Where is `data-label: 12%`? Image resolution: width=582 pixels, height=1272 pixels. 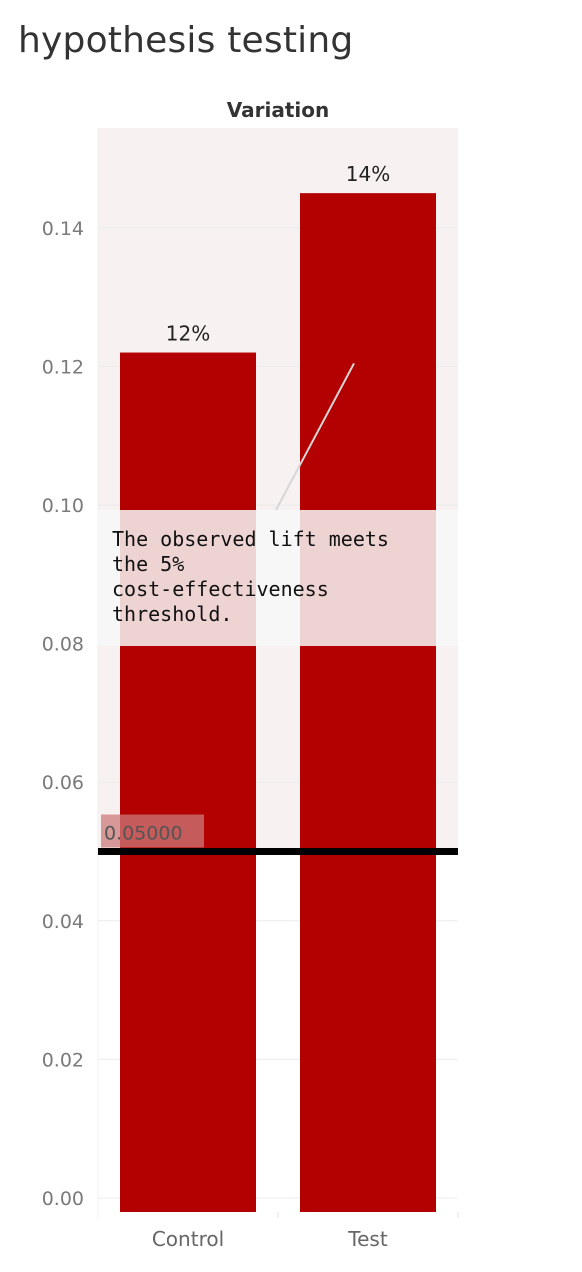
data-label: 12% is located at coordinates (188, 334).